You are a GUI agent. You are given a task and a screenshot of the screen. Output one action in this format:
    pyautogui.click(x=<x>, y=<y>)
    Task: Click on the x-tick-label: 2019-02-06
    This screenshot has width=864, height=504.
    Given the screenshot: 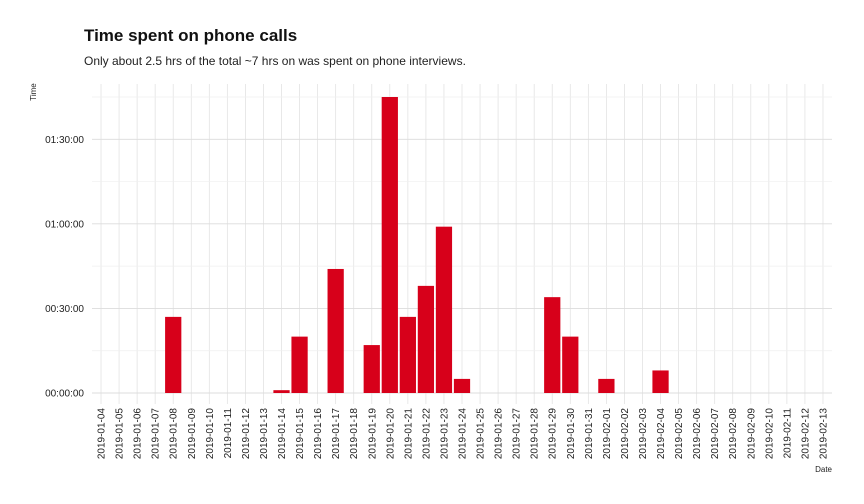 What is the action you would take?
    pyautogui.click(x=697, y=434)
    